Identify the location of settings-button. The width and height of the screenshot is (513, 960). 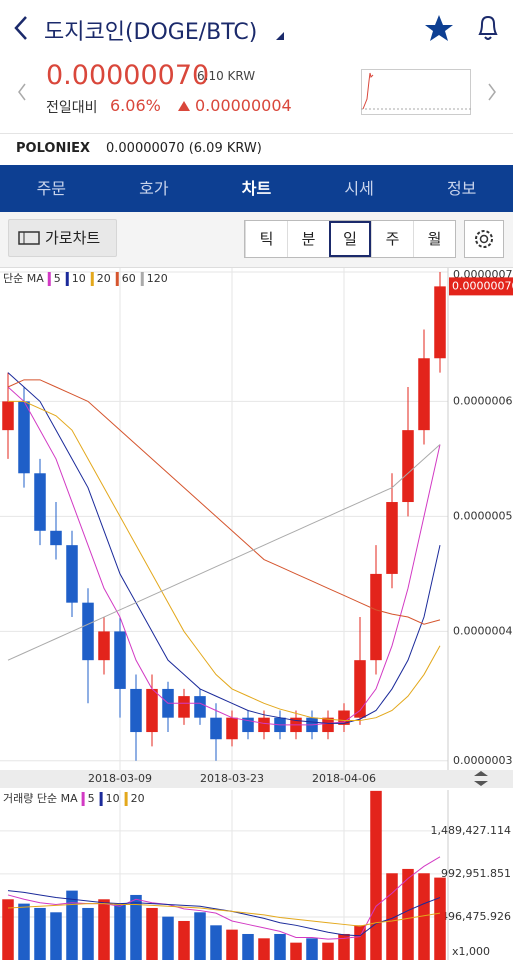
(484, 239).